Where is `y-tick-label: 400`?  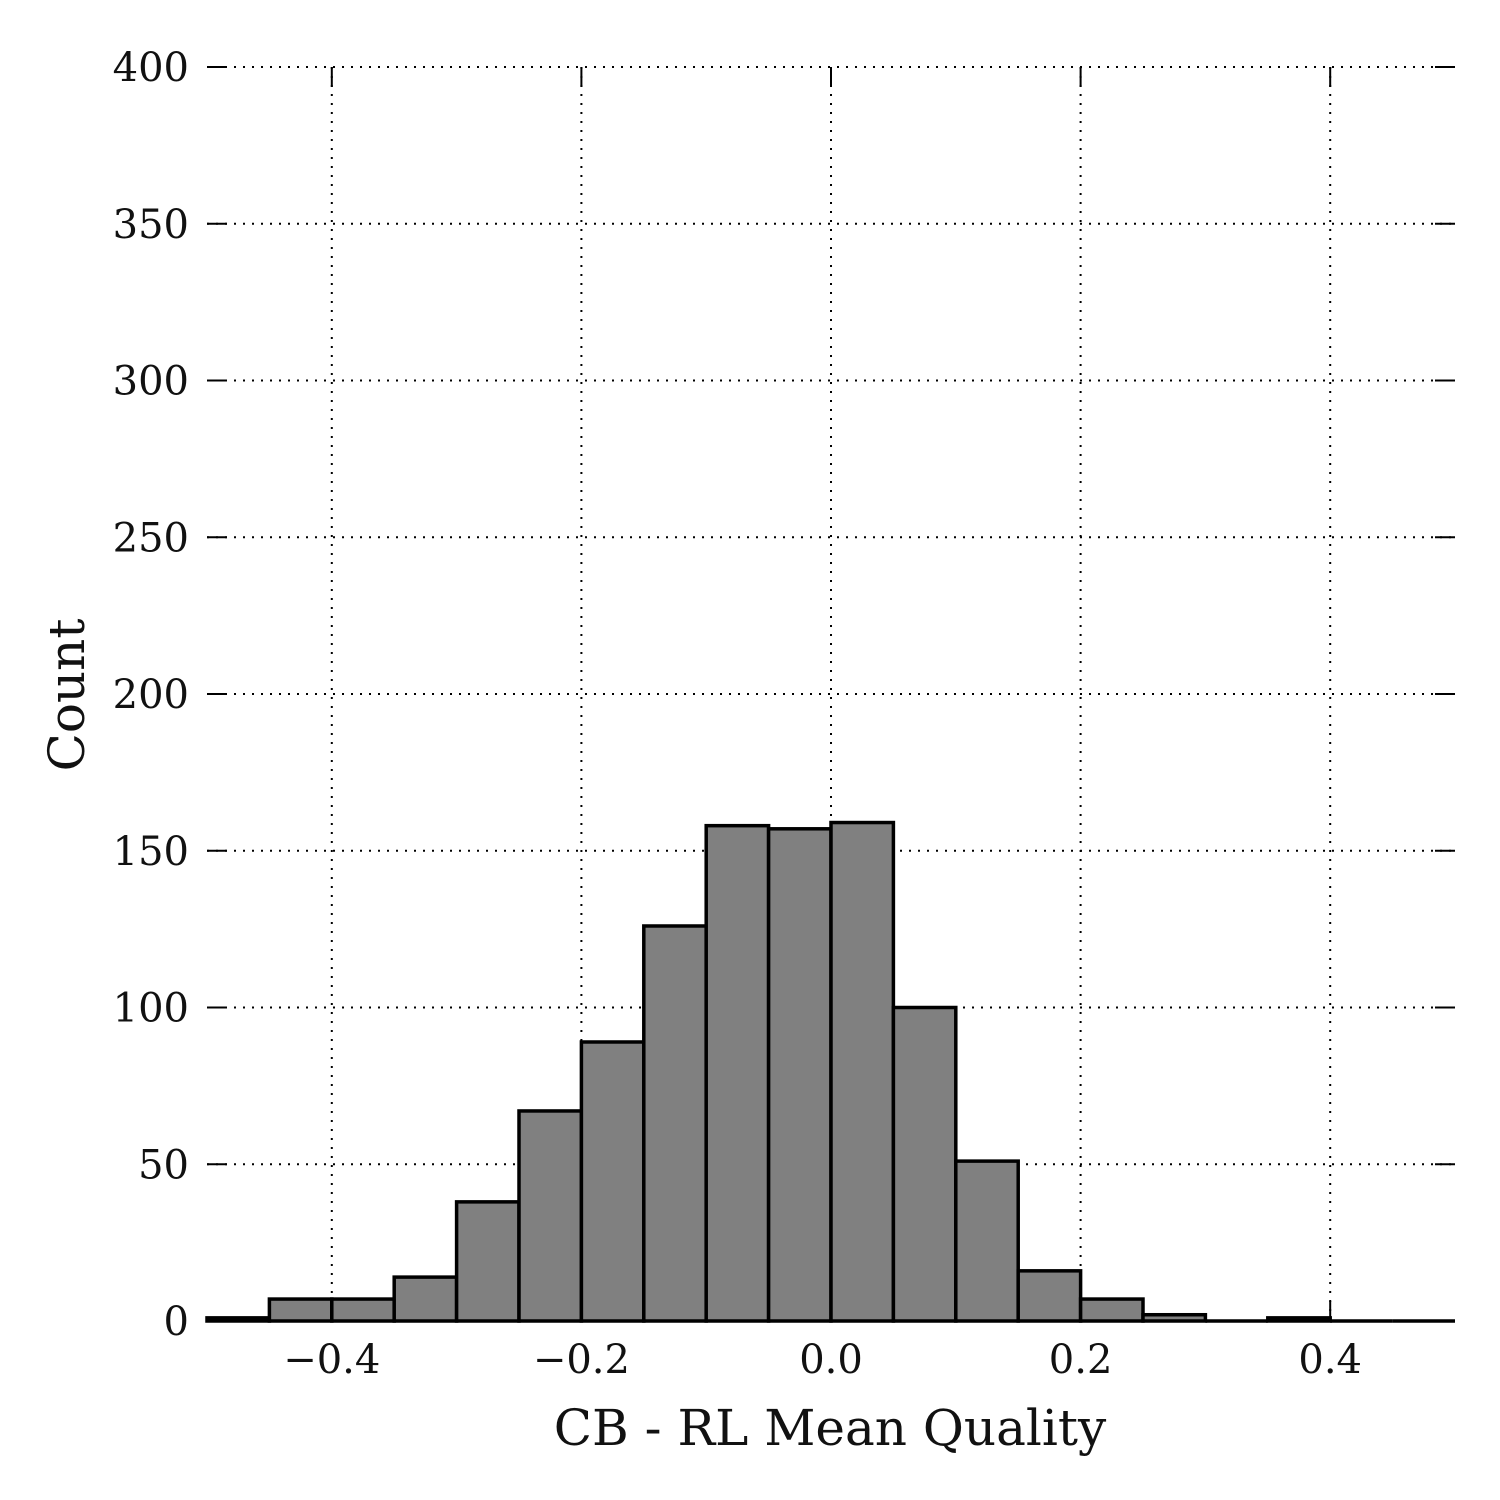 y-tick-label: 400 is located at coordinates (151, 68).